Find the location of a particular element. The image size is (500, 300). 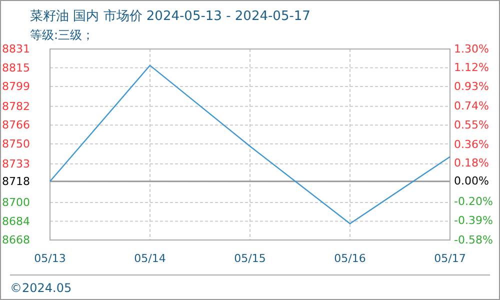

y2-tick-label: 0.36% is located at coordinates (471, 145).